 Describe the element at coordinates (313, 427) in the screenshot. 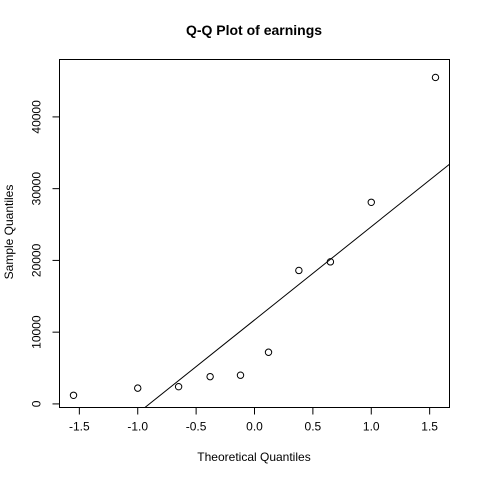

I see `x-tick-label: 0.5` at that location.